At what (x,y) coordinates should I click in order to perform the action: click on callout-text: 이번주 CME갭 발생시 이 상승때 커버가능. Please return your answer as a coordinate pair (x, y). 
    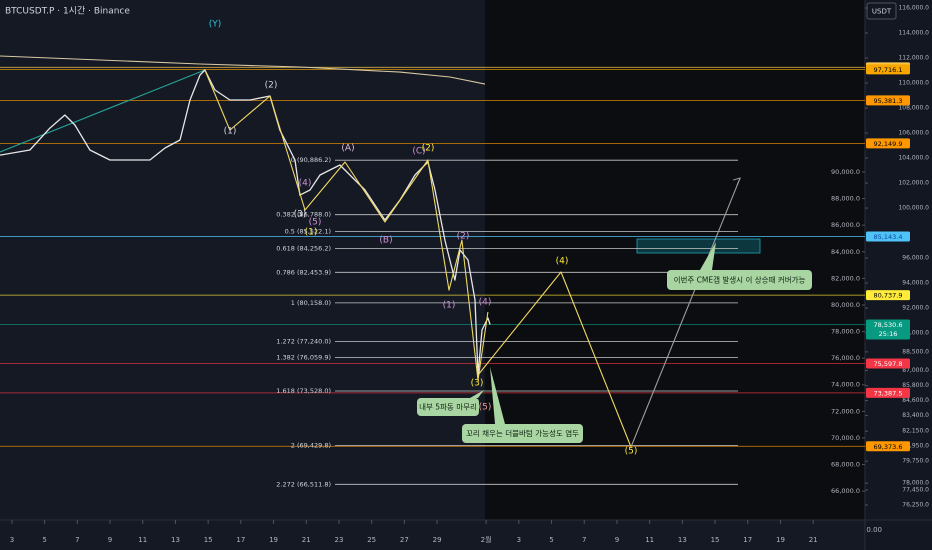
    Looking at the image, I should click on (740, 280).